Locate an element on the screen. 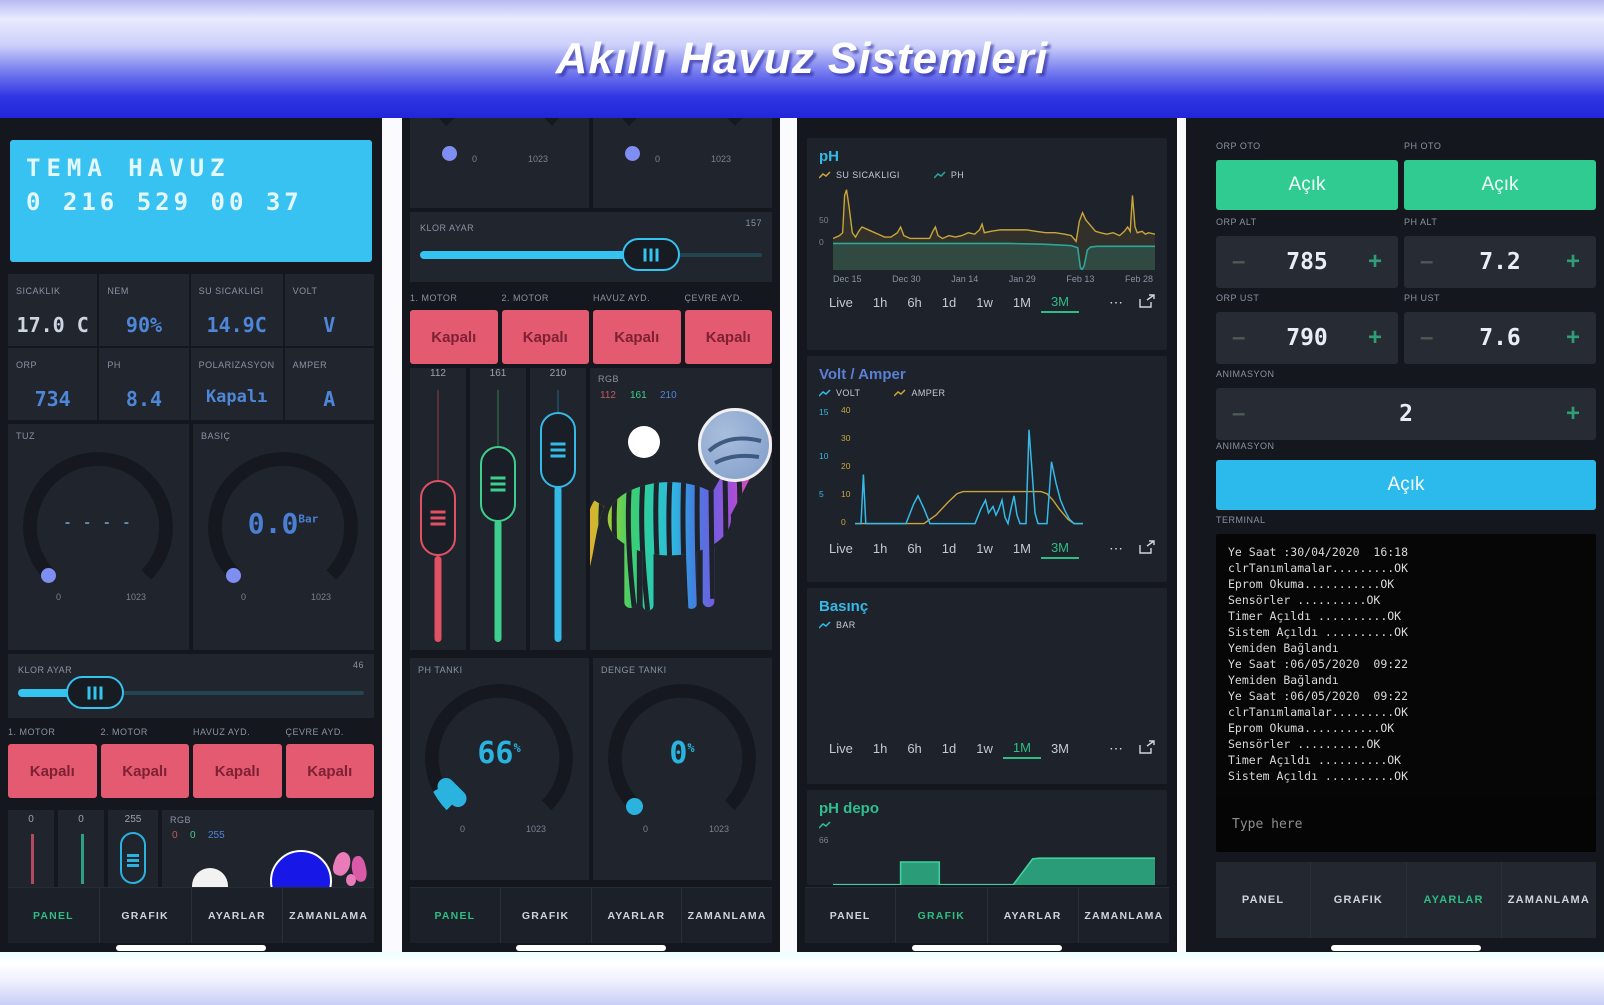 The width and height of the screenshot is (1604, 1005). tuz-gauge: - - - - is located at coordinates (98, 527).